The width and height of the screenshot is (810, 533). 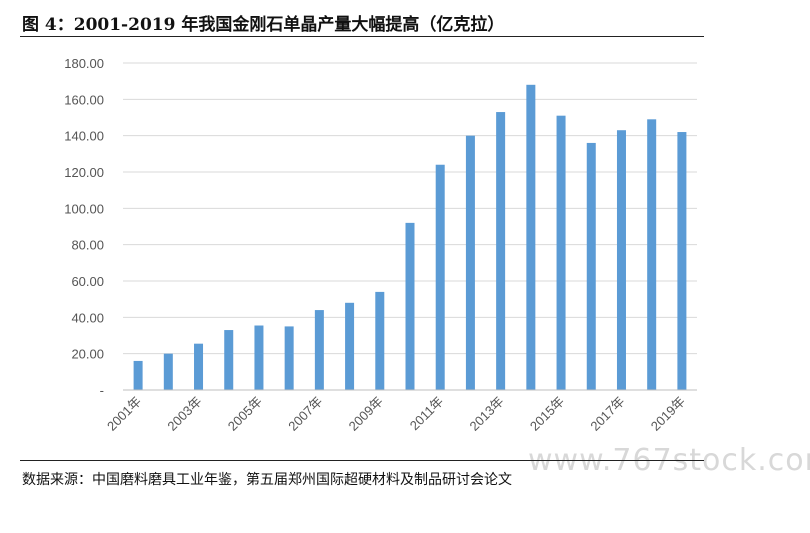 What do you see at coordinates (289, 358) in the screenshot?
I see `bar-2006年` at bounding box center [289, 358].